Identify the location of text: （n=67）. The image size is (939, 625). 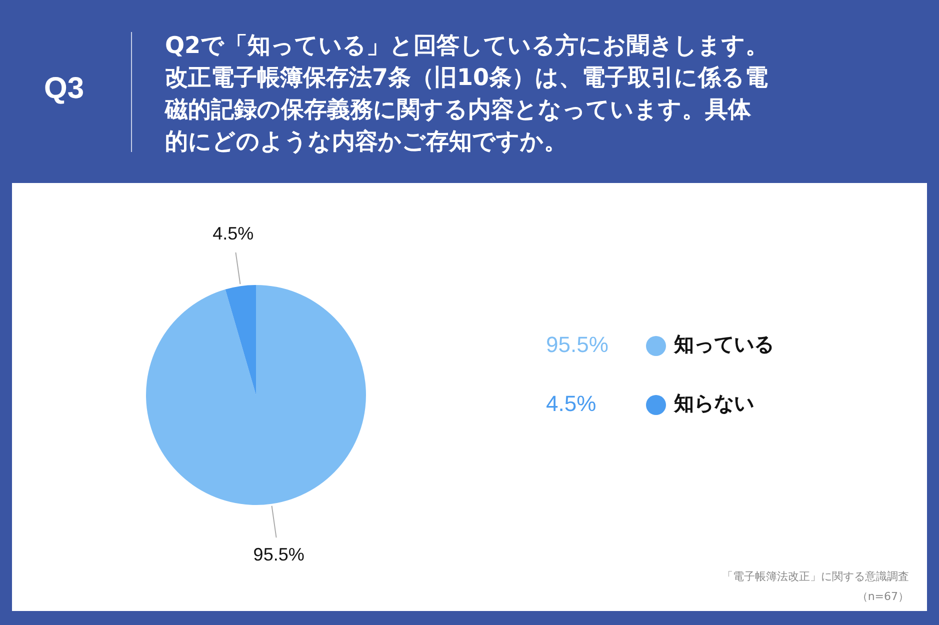
(882, 597).